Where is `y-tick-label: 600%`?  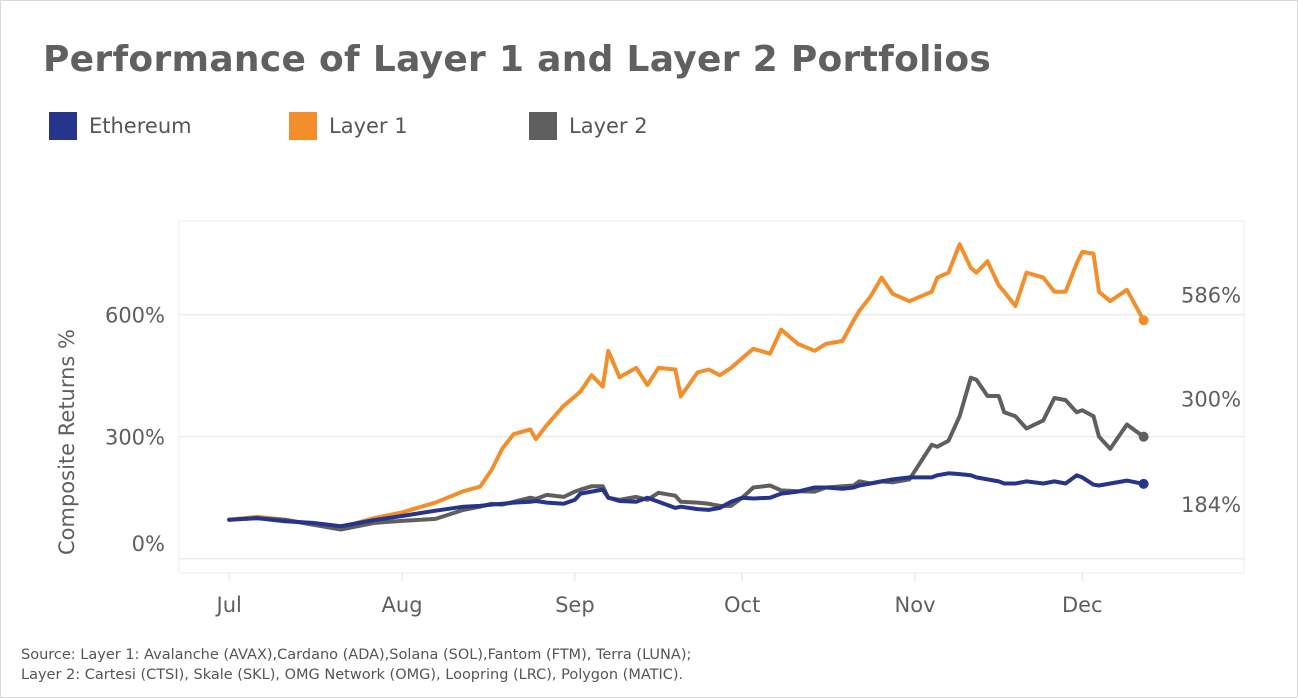 y-tick-label: 600% is located at coordinates (135, 316).